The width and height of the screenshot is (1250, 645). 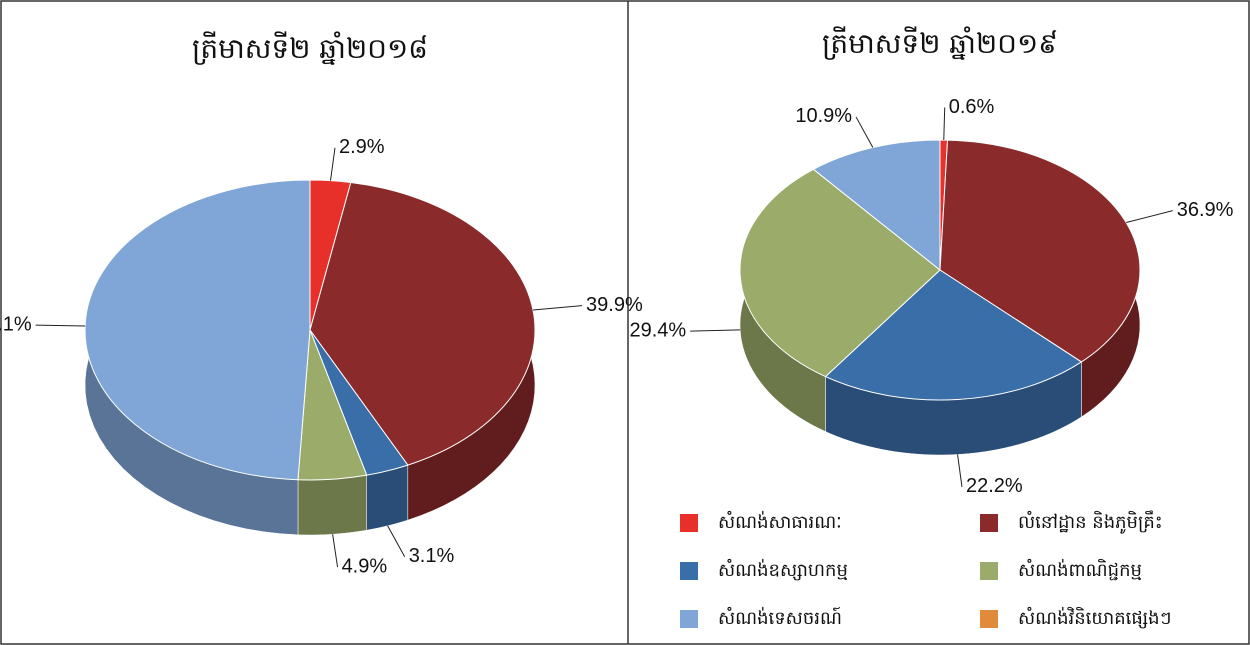 What do you see at coordinates (365, 566) in the screenshot?
I see `data-label: 4.9%` at bounding box center [365, 566].